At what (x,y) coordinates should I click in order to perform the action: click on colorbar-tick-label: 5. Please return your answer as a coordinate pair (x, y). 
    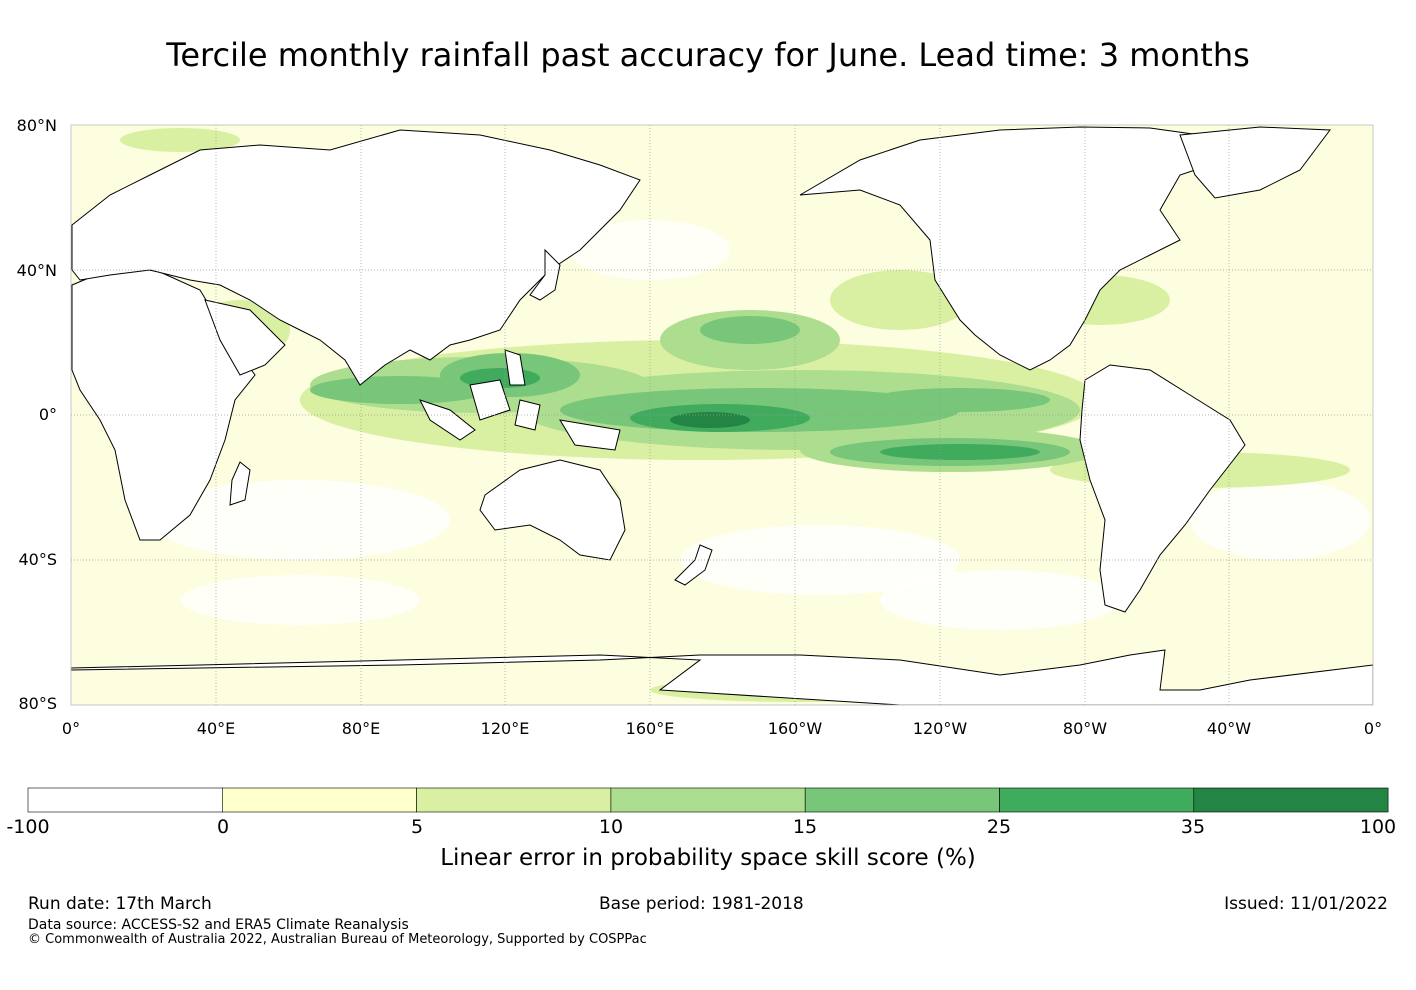
    Looking at the image, I should click on (417, 827).